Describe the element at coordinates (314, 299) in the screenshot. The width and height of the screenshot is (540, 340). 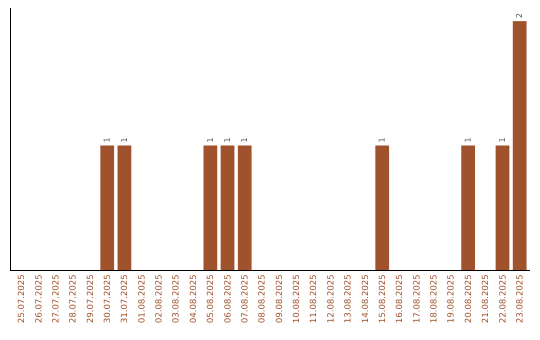
I see `x-tick-label: 11.08.2025` at that location.